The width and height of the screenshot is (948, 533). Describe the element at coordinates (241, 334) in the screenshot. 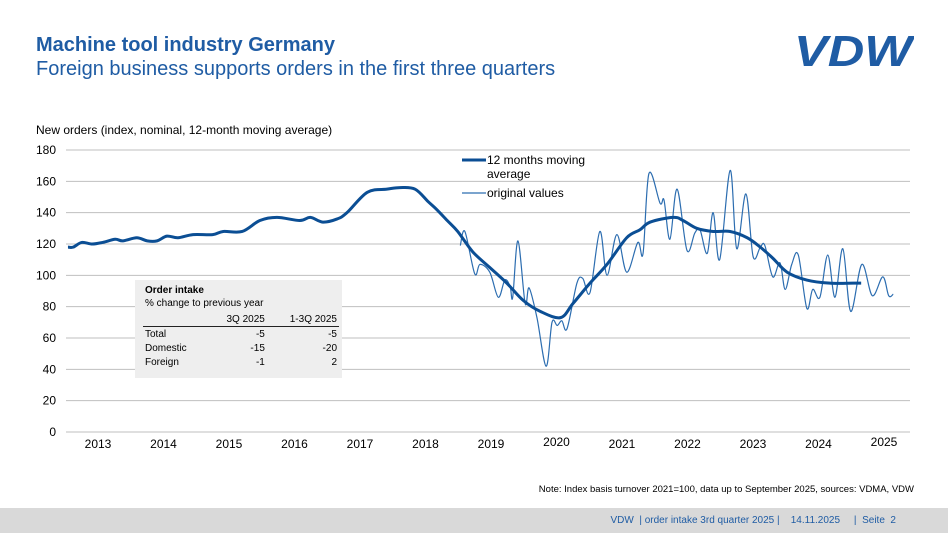

I see `table-row: Total -5 -5` at that location.